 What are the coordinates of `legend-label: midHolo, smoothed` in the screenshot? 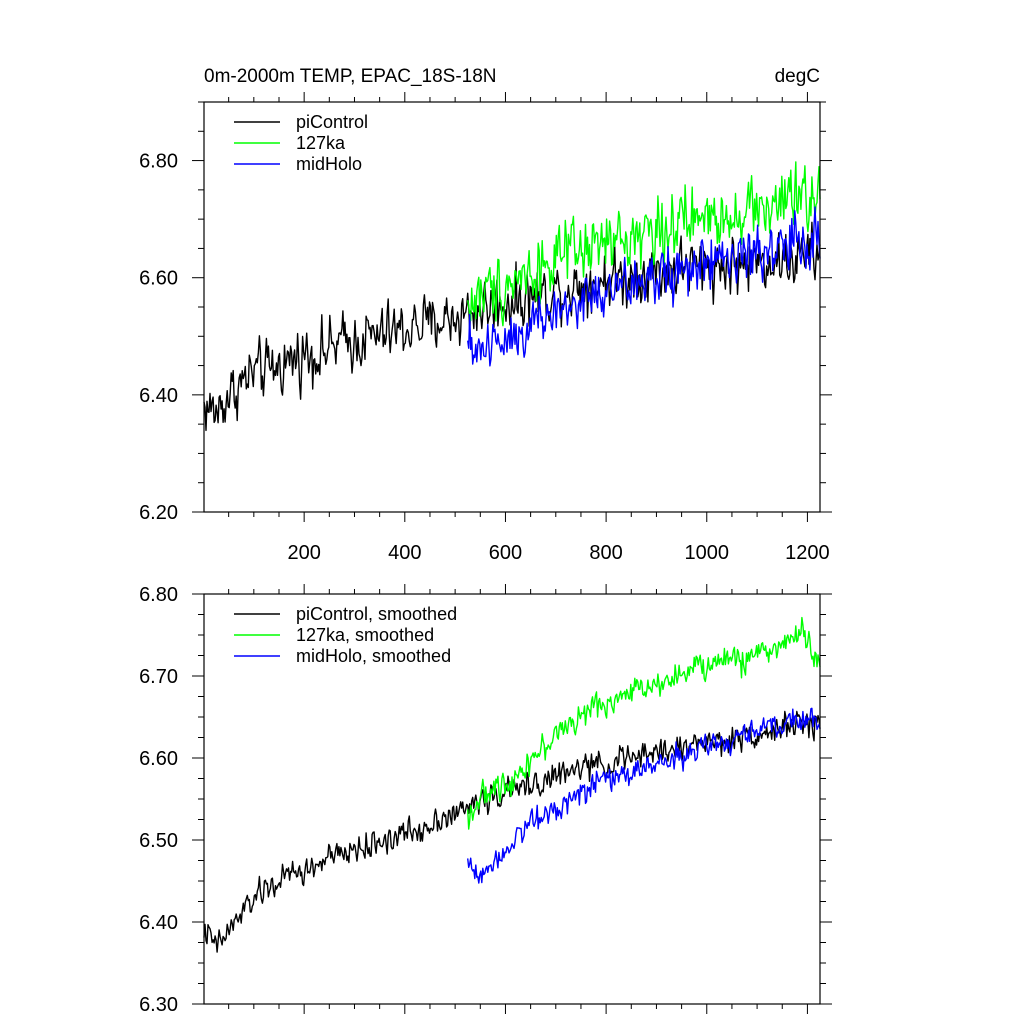 It's located at (373, 656).